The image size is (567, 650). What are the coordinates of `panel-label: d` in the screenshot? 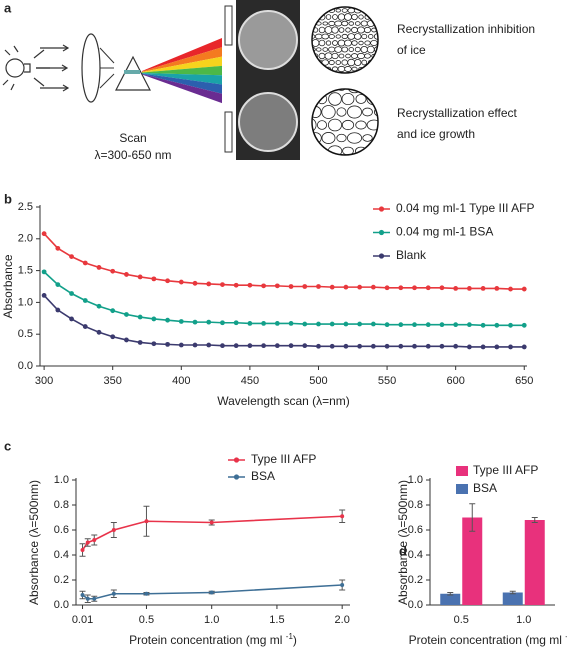 It's located at (403, 550).